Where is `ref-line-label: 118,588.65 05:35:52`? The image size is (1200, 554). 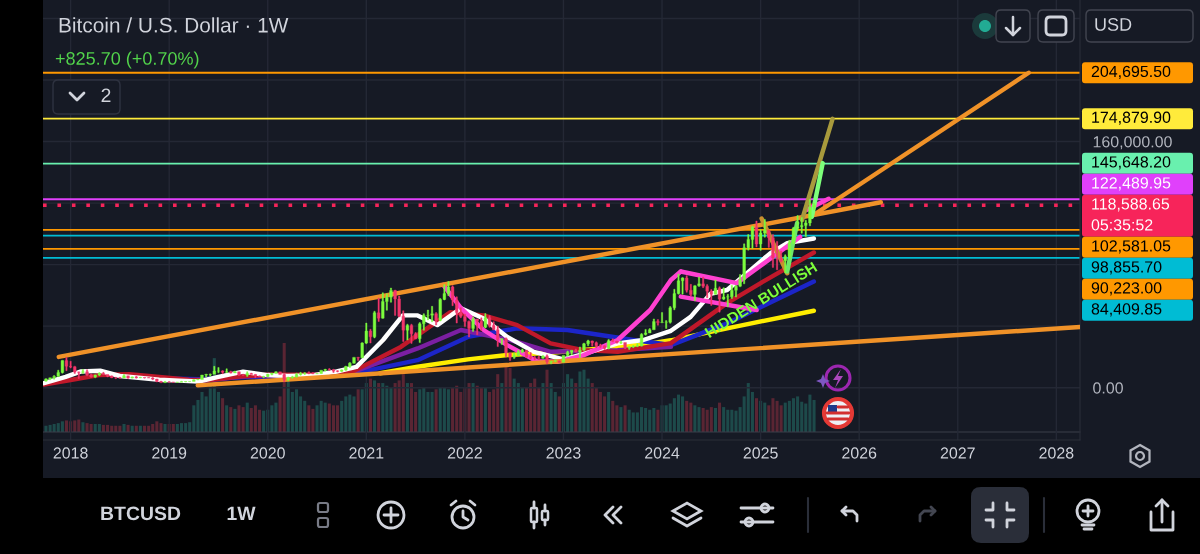 ref-line-label: 118,588.65 05:35:52 is located at coordinates (1130, 214).